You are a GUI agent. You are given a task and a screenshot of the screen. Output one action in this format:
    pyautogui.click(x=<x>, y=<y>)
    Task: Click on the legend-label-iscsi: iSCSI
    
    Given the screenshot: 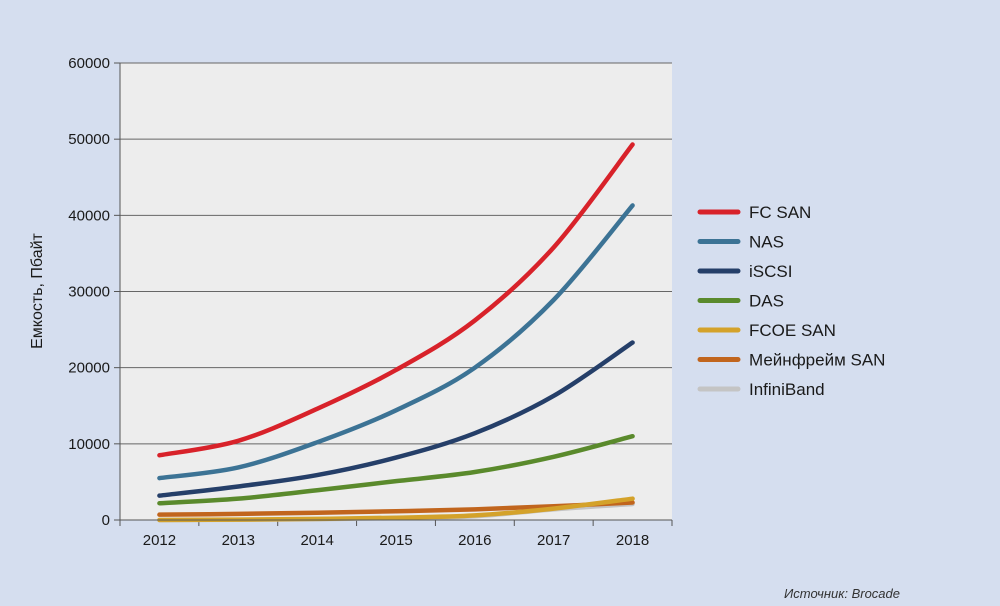 What is the action you would take?
    pyautogui.click(x=770, y=271)
    